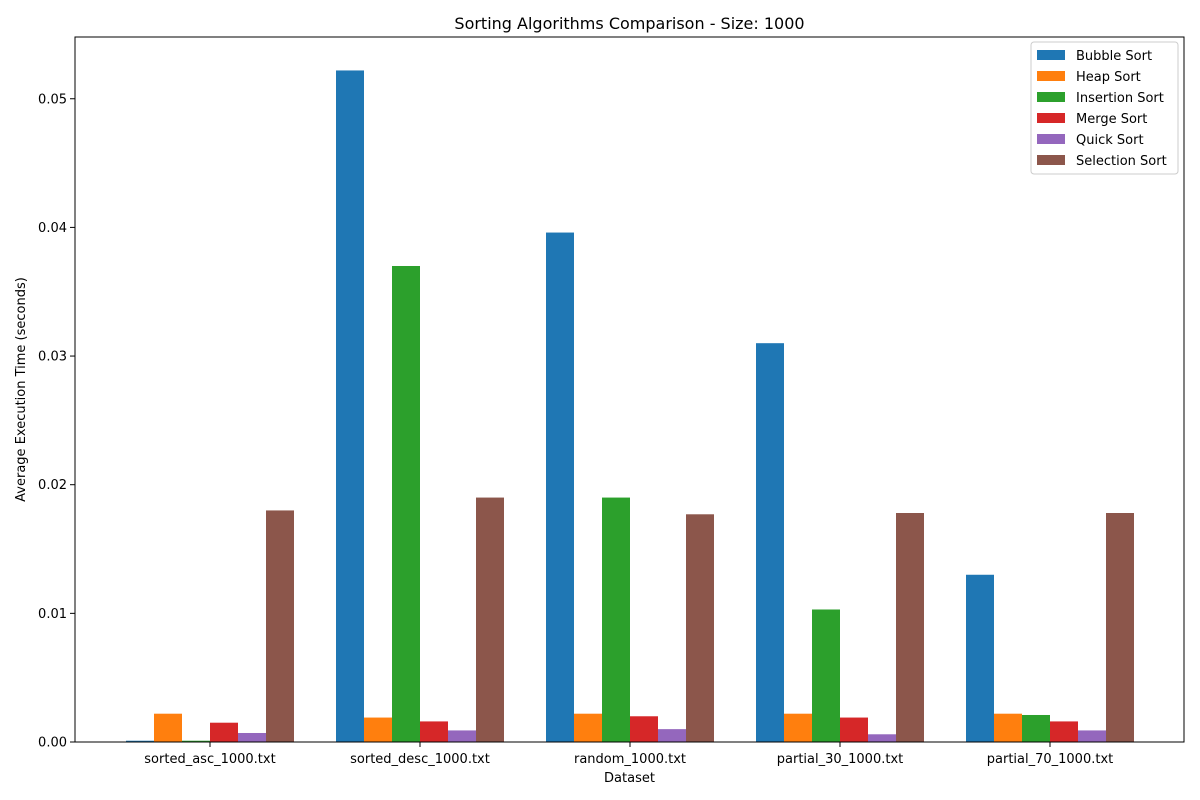 The height and width of the screenshot is (800, 1200). I want to click on y-tick-label: 0.01, so click(52, 614).